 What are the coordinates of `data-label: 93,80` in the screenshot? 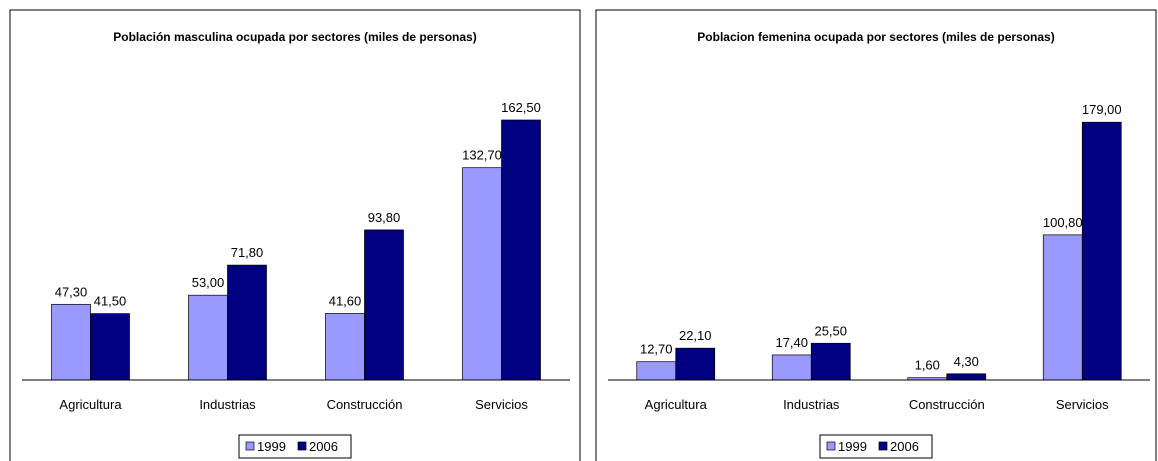 It's located at (384, 217).